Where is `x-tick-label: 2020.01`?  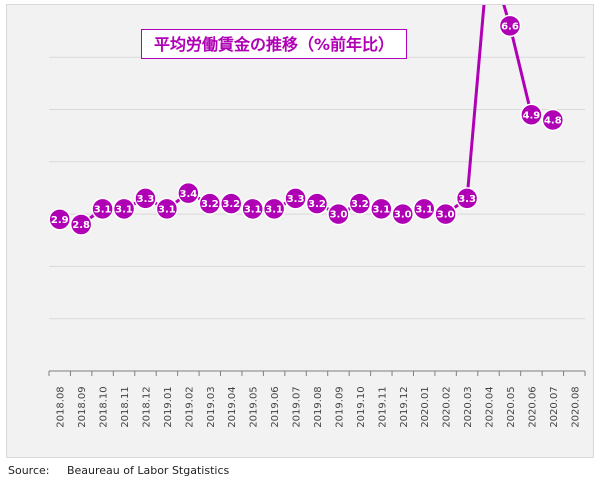 x-tick-label: 2020.01 is located at coordinates (425, 406).